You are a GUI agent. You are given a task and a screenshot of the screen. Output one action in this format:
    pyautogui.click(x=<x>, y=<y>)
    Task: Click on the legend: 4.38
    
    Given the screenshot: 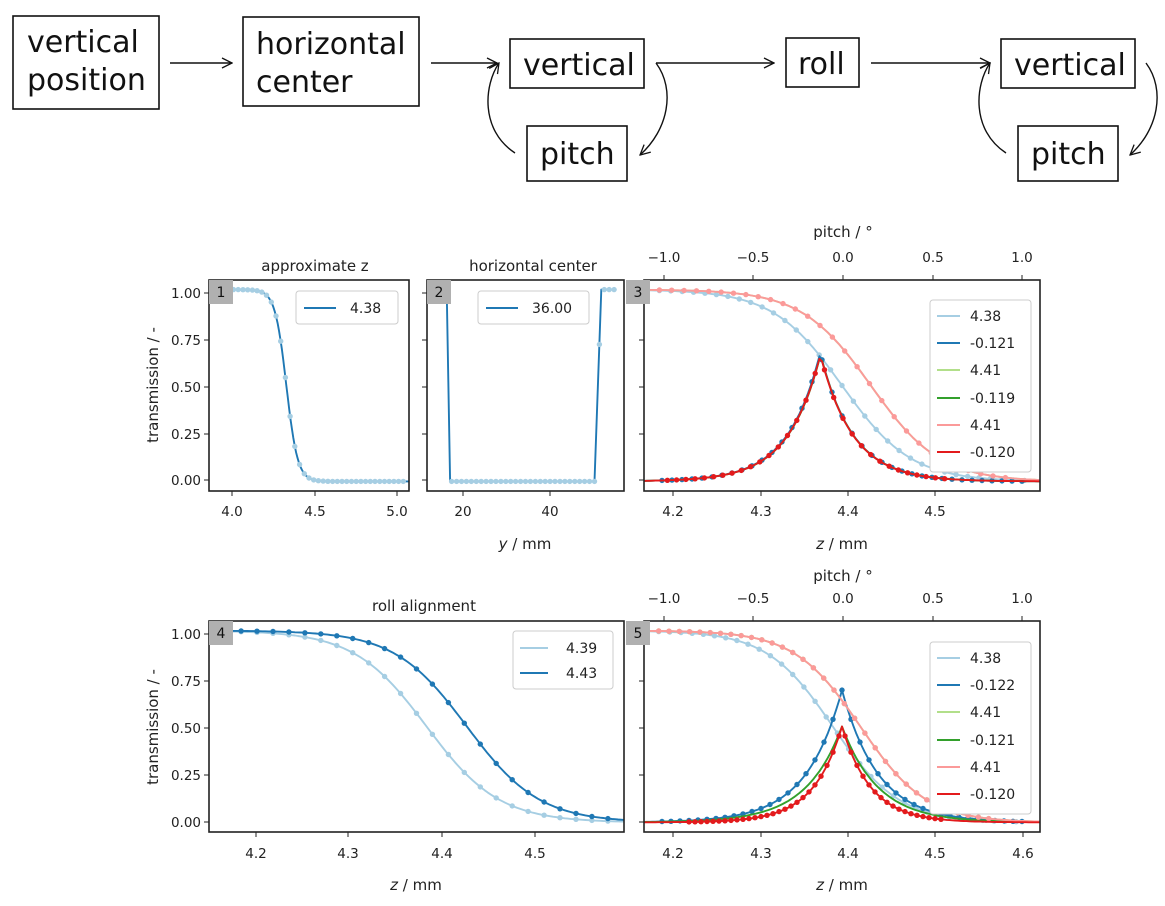 What is the action you would take?
    pyautogui.click(x=347, y=307)
    